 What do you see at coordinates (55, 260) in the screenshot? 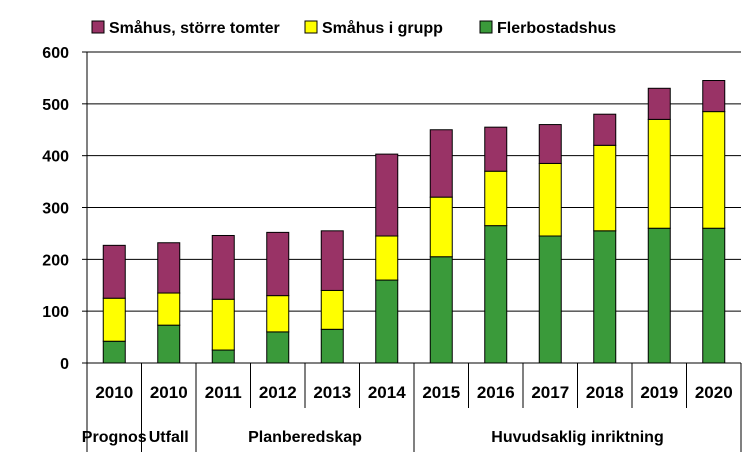
I see `y-tick-label: 200` at bounding box center [55, 260].